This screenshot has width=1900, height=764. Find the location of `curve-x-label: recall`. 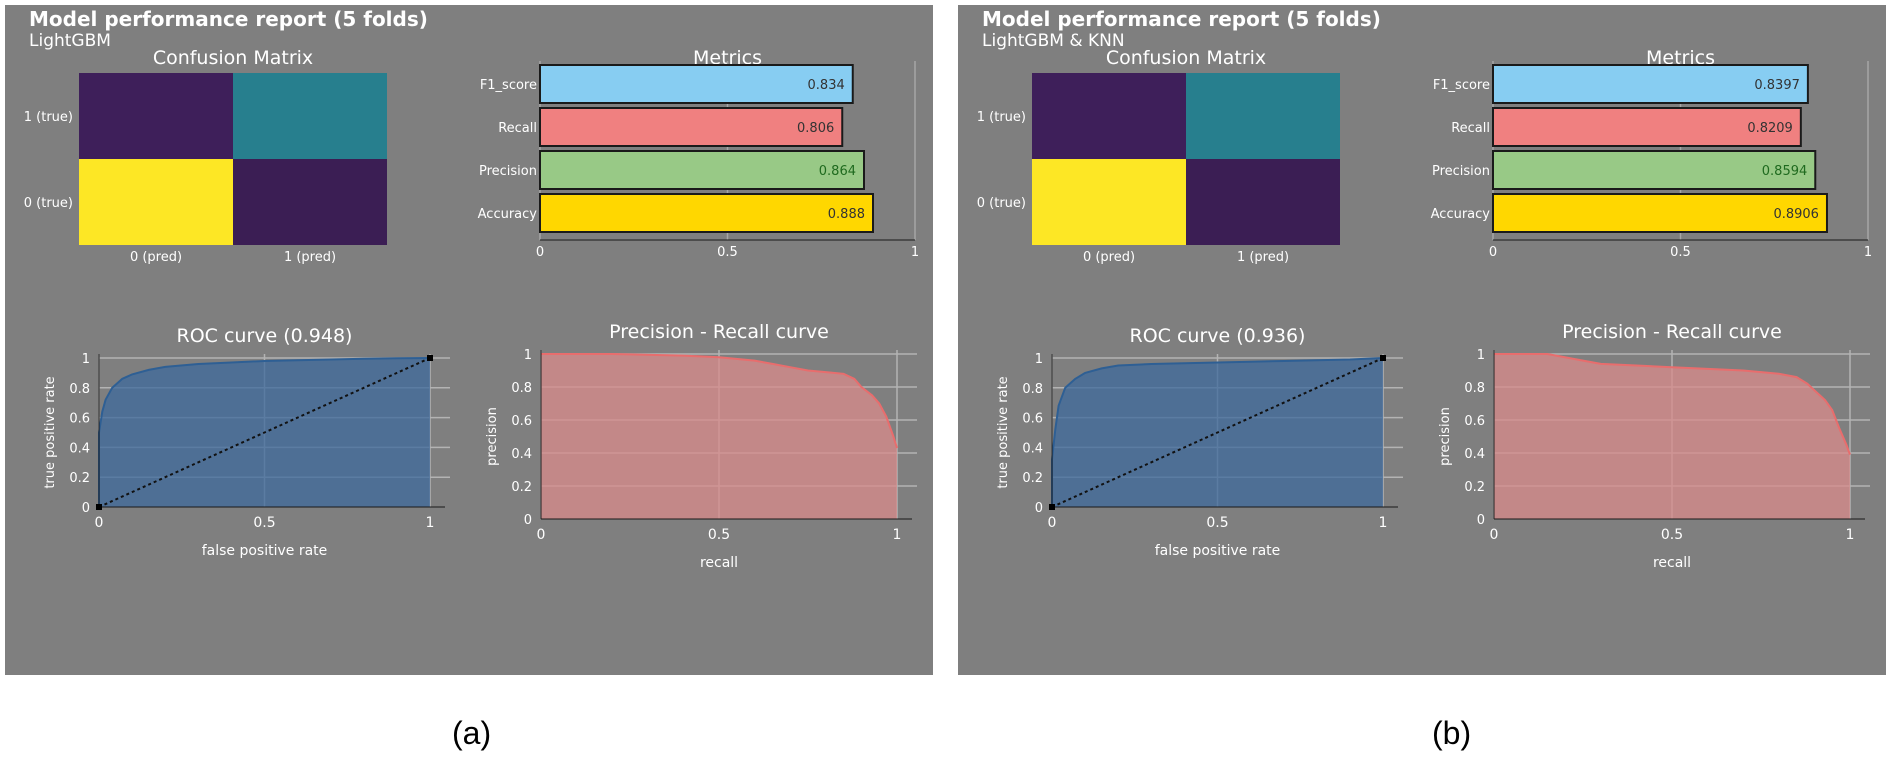

curve-x-label: recall is located at coordinates (719, 563).